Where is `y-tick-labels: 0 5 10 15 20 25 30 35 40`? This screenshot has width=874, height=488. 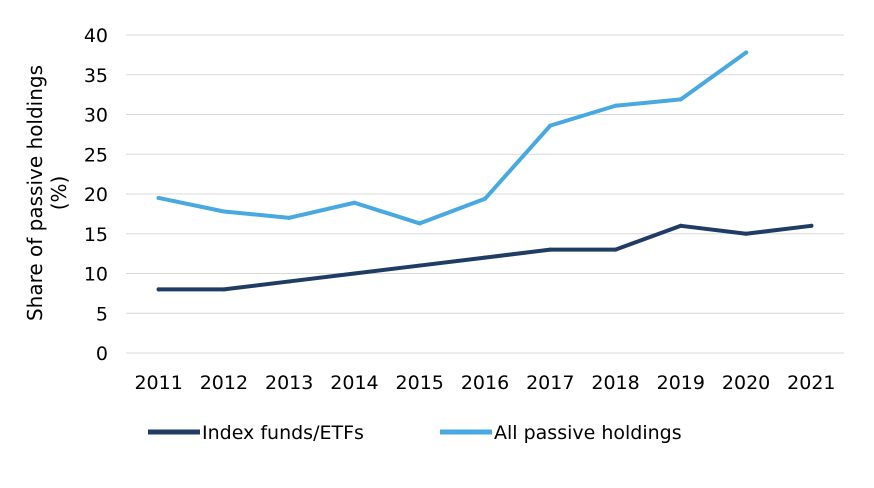 y-tick-labels: 0 5 10 15 20 25 30 35 40 is located at coordinates (96, 195).